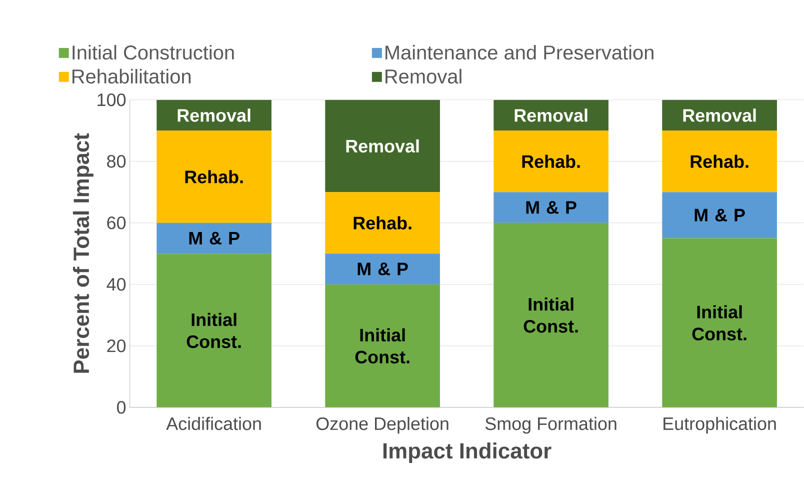  I want to click on y-axis-title: Percent of Total Impact, so click(83, 253).